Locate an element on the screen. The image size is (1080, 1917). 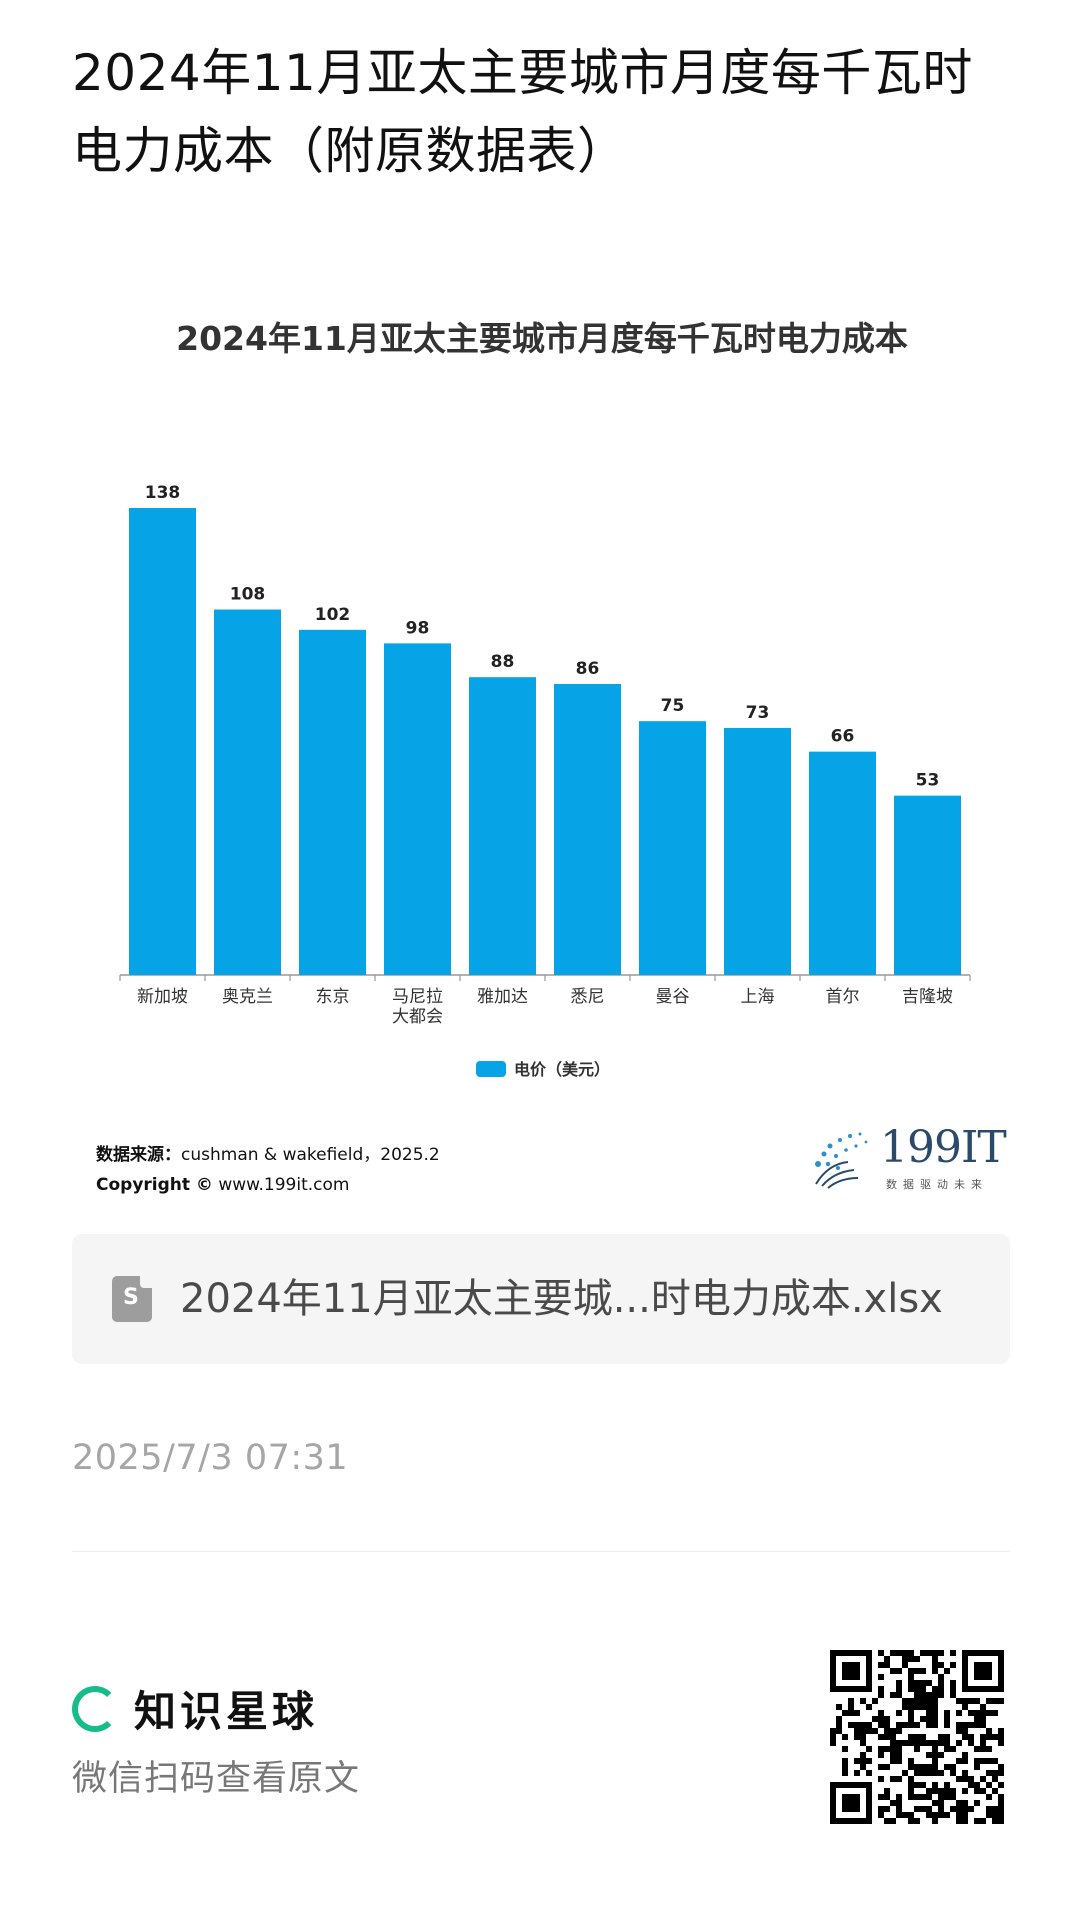
attachment-card: S 2024年11月亚太主要城...时电力成本.xlsx is located at coordinates (541, 1299).